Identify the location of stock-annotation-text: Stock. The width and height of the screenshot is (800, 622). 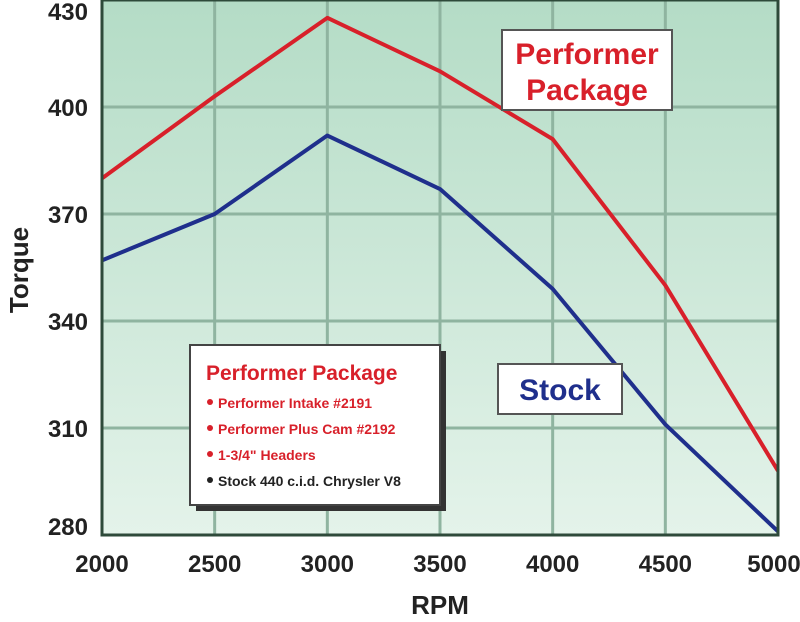
(560, 390).